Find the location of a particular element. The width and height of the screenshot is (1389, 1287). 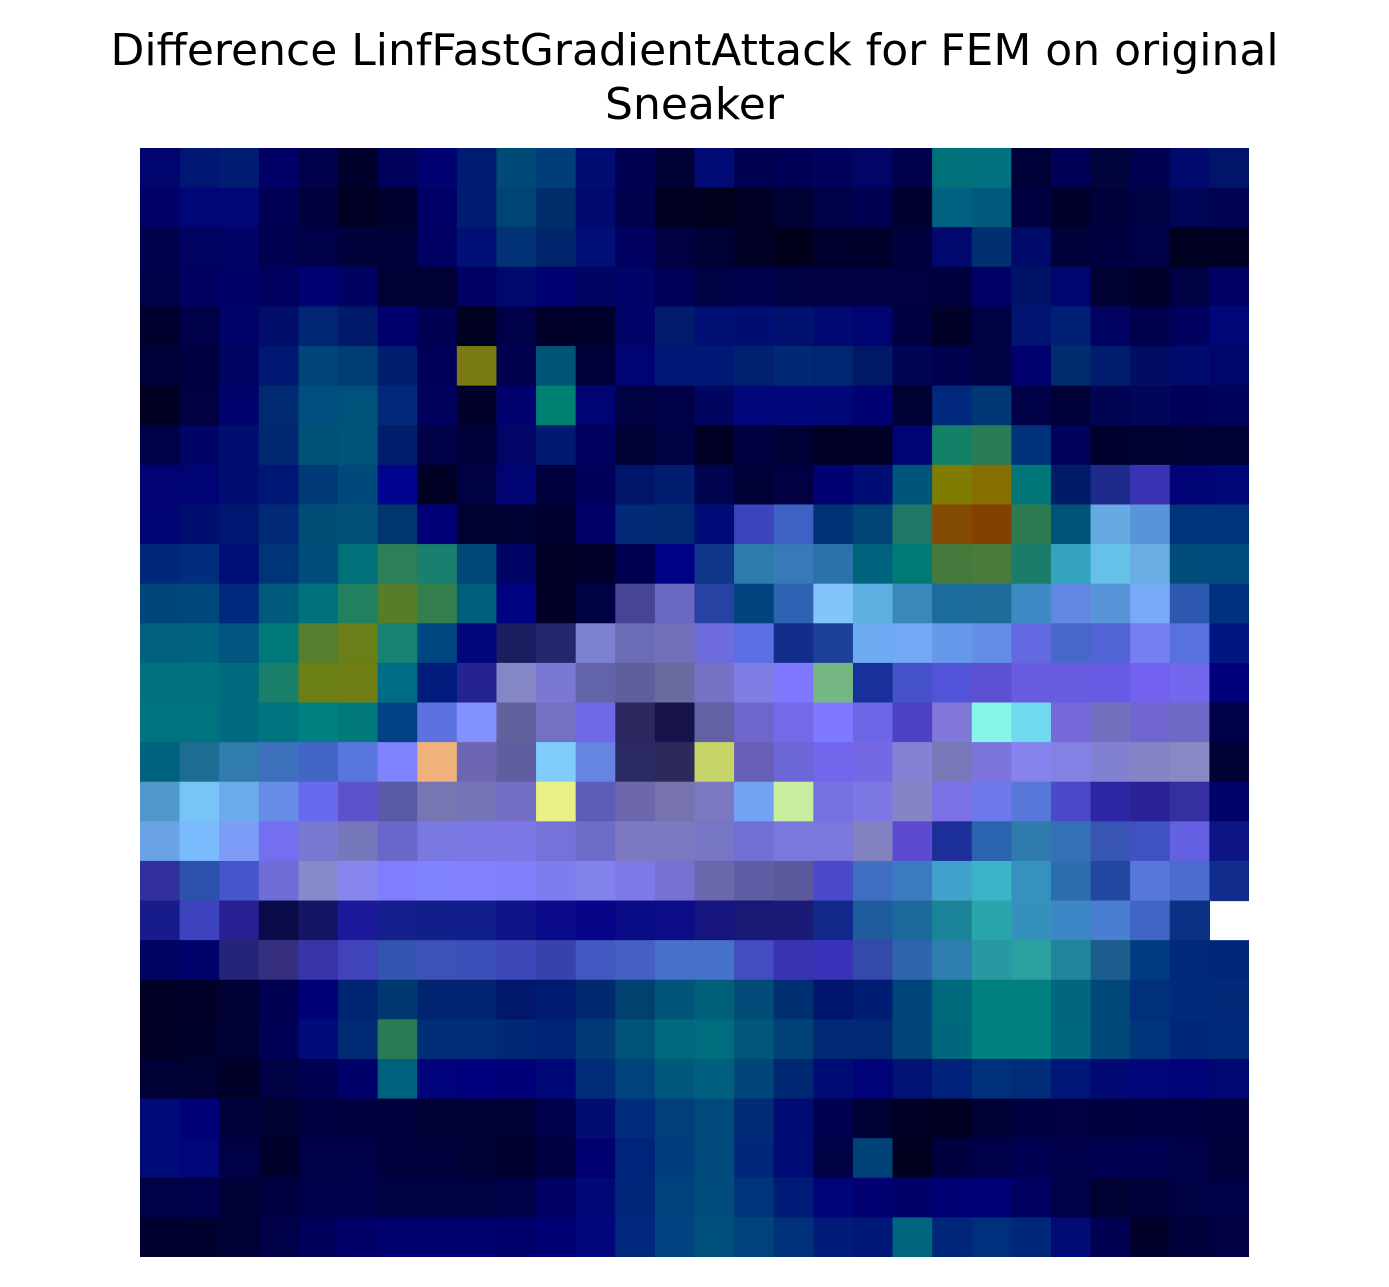

heatmap-cell-r23-c5 is located at coordinates (358, 1079).